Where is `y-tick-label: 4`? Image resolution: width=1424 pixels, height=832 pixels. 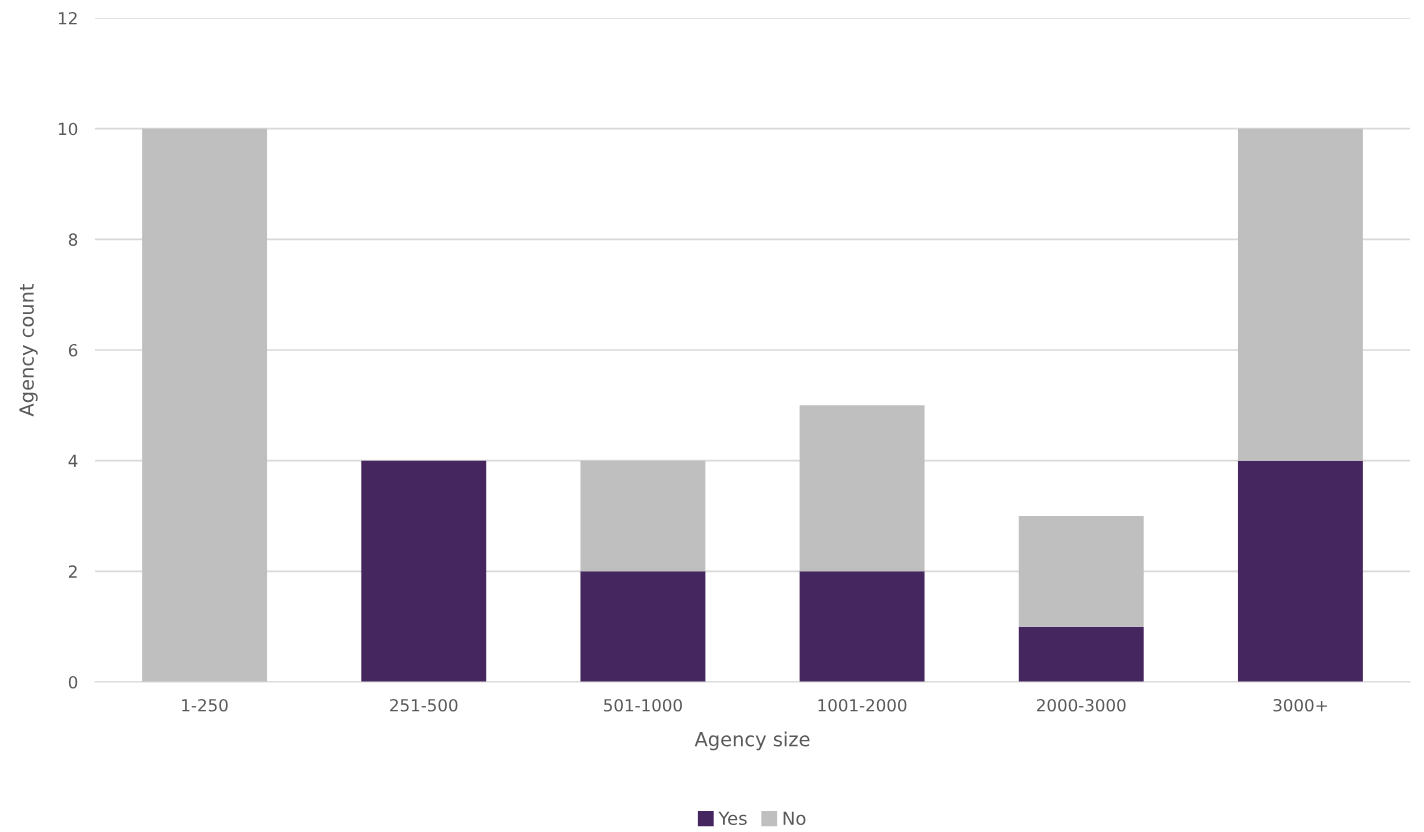 y-tick-label: 4 is located at coordinates (73, 460).